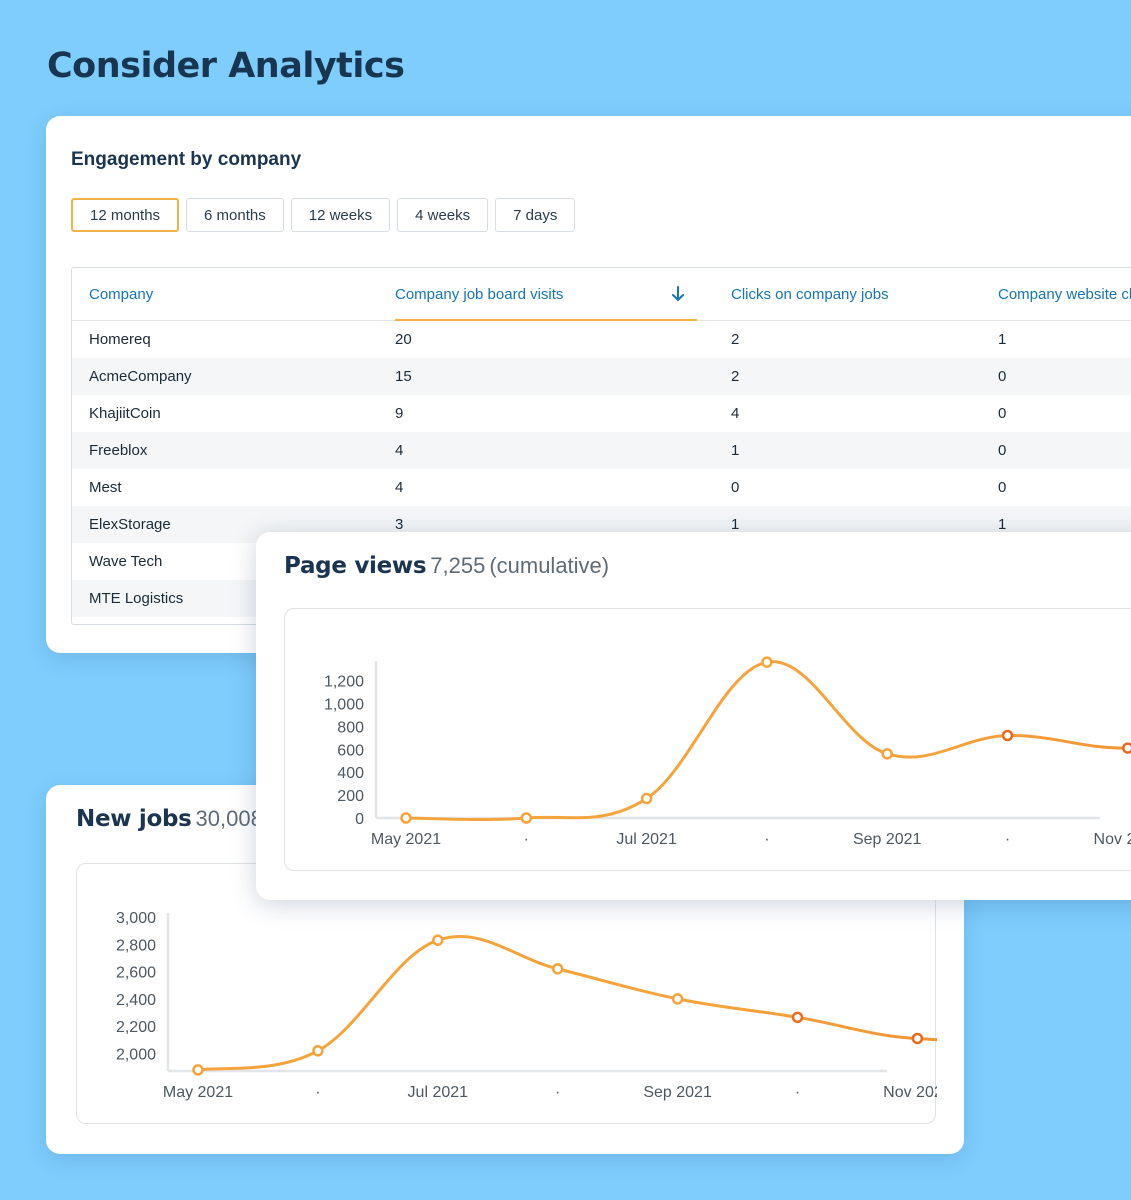  Describe the element at coordinates (601, 487) in the screenshot. I see `table-row: Mest 4 0 0` at that location.